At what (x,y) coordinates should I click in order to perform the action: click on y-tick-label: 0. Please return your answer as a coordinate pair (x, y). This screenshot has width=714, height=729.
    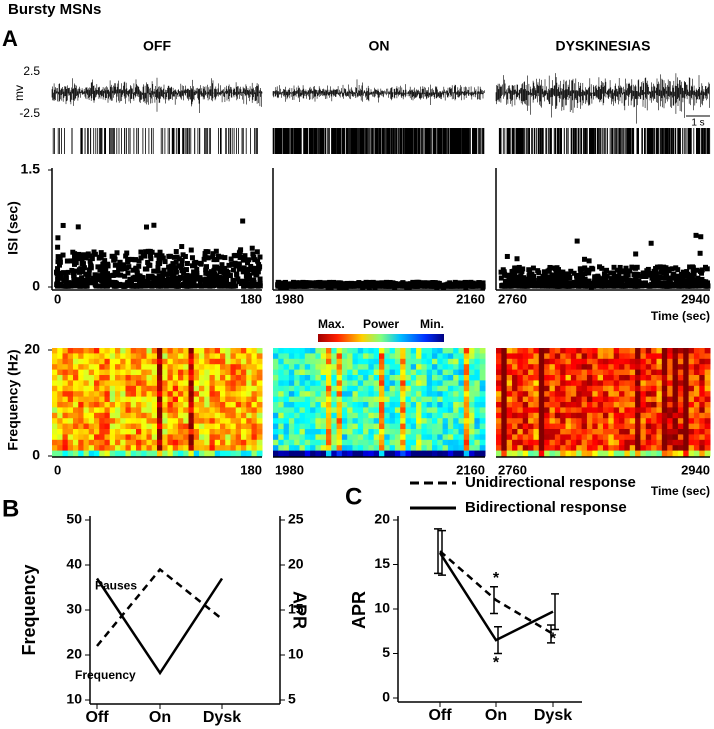
    Looking at the image, I should click on (36, 286).